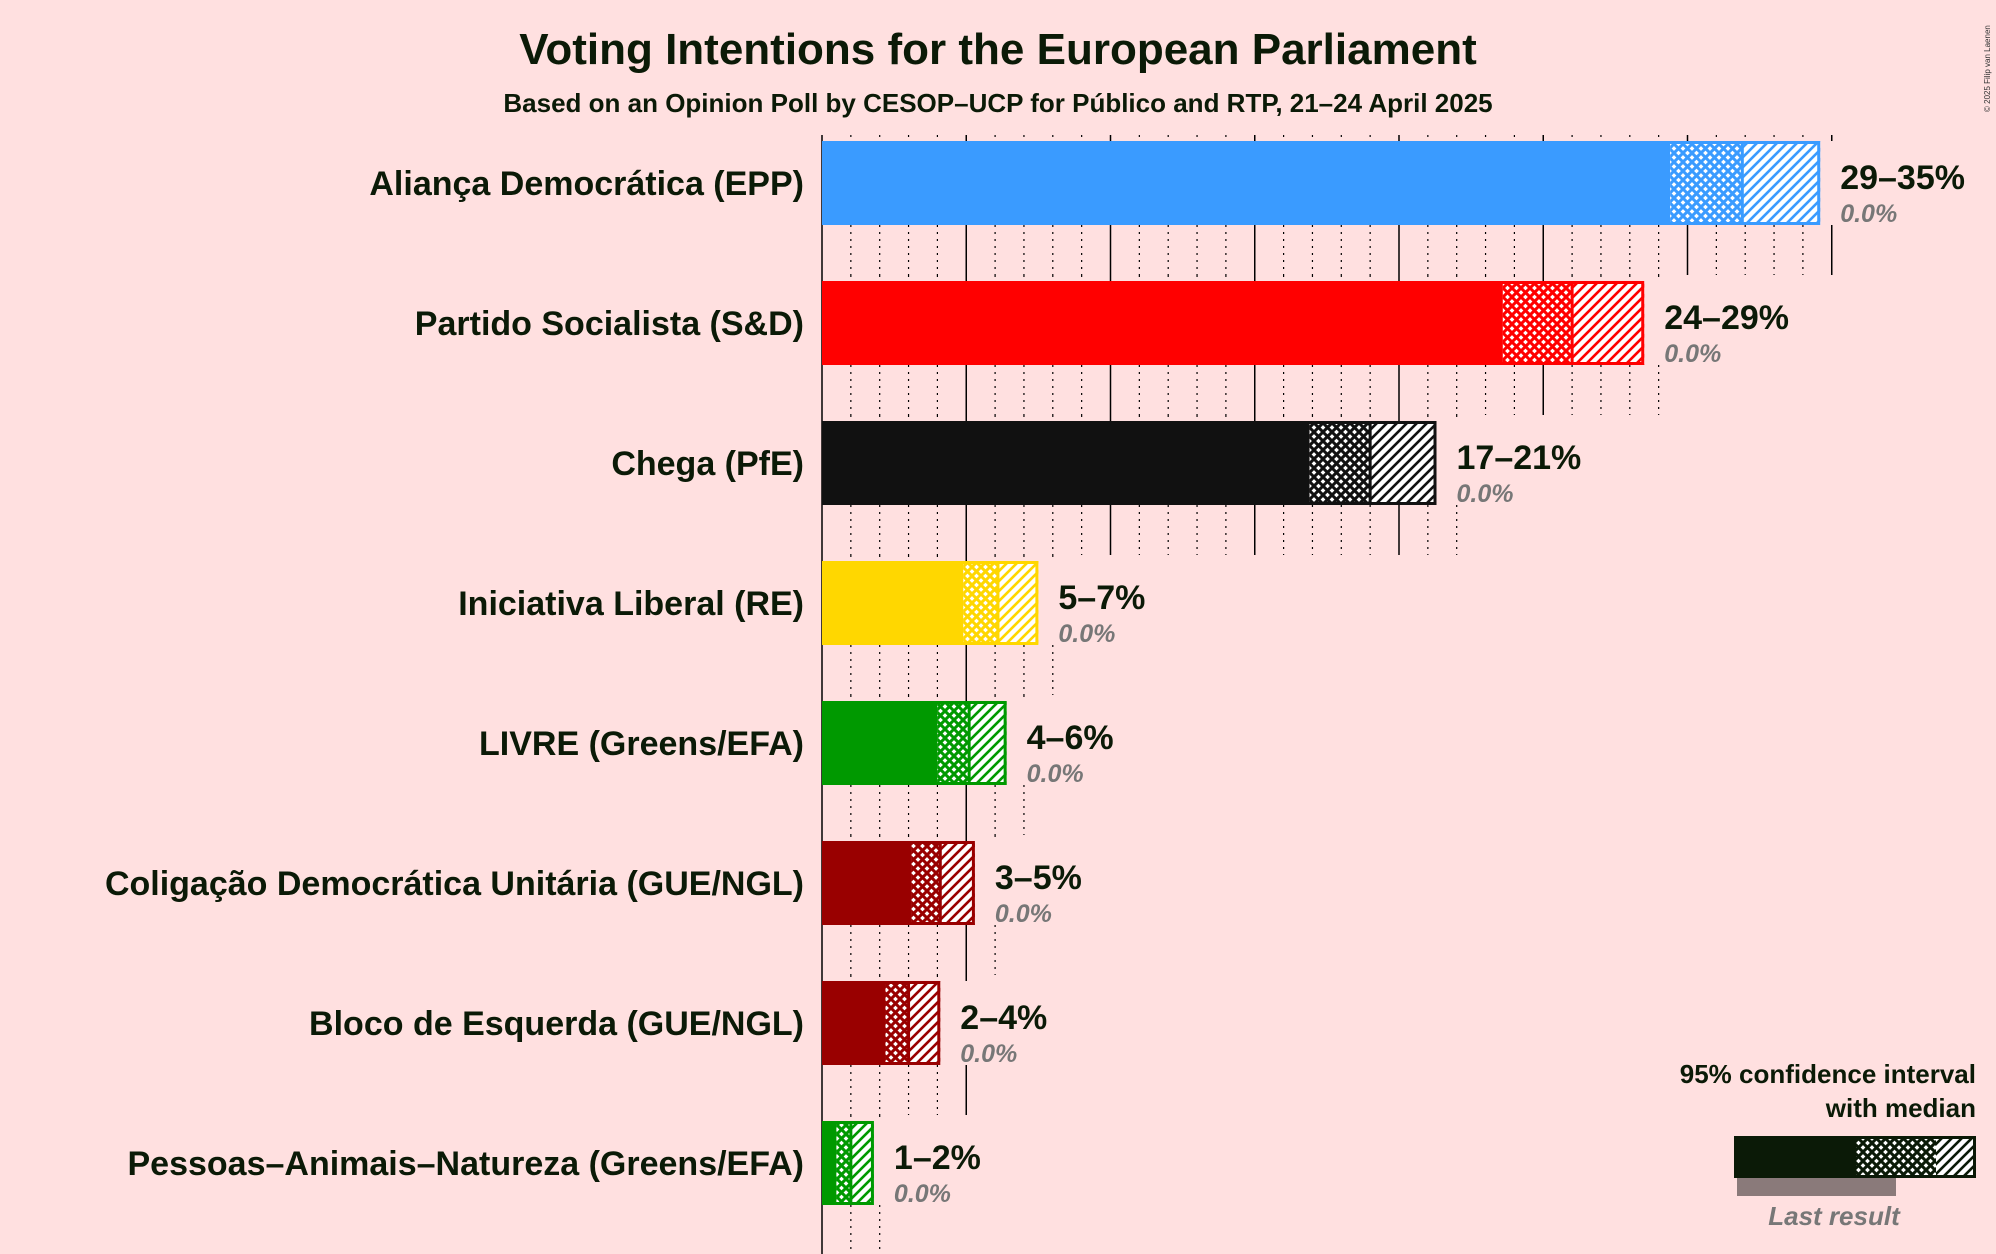 The width and height of the screenshot is (1996, 1254). I want to click on legend-ci-crosshatch, so click(1896, 1157).